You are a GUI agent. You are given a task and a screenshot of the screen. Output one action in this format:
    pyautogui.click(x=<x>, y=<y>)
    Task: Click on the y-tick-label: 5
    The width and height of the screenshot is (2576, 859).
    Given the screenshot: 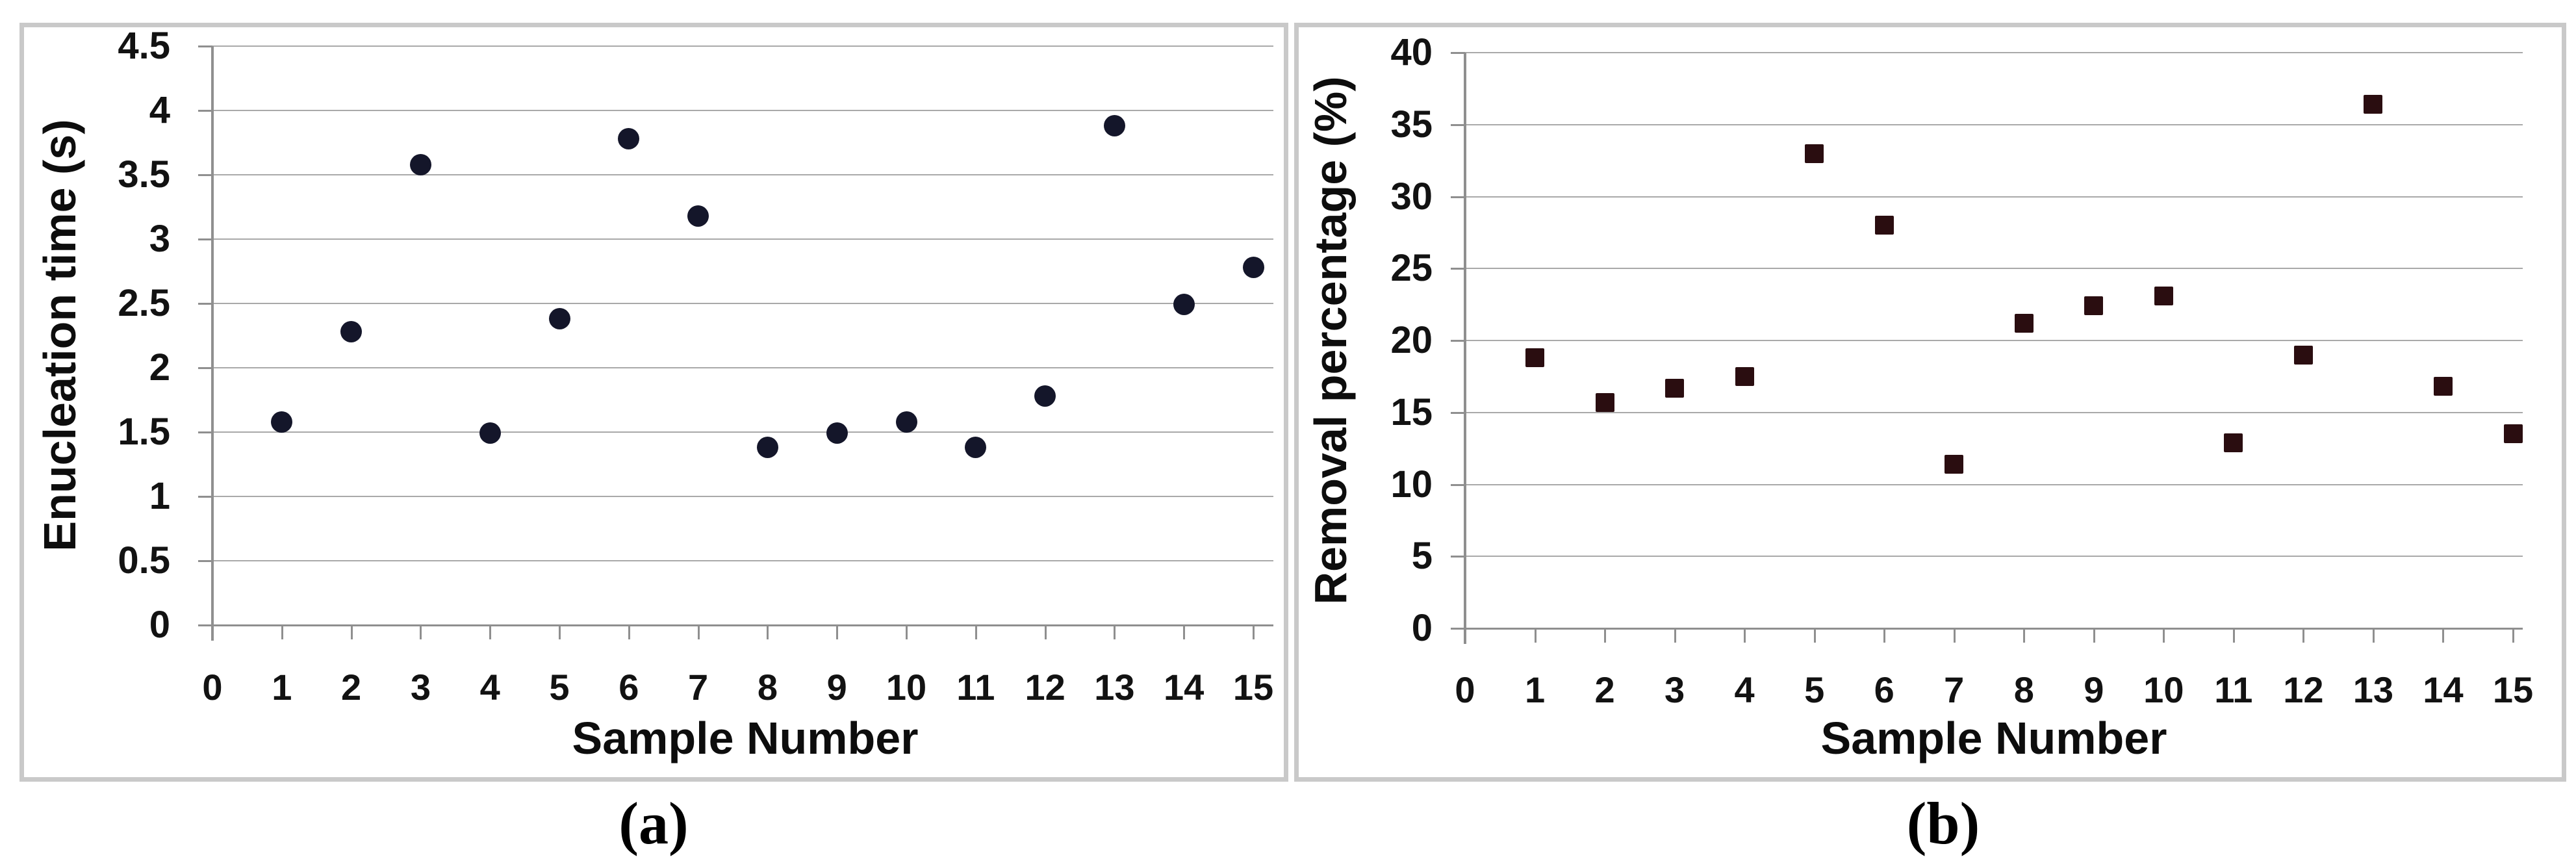 What is the action you would take?
    pyautogui.click(x=1422, y=556)
    